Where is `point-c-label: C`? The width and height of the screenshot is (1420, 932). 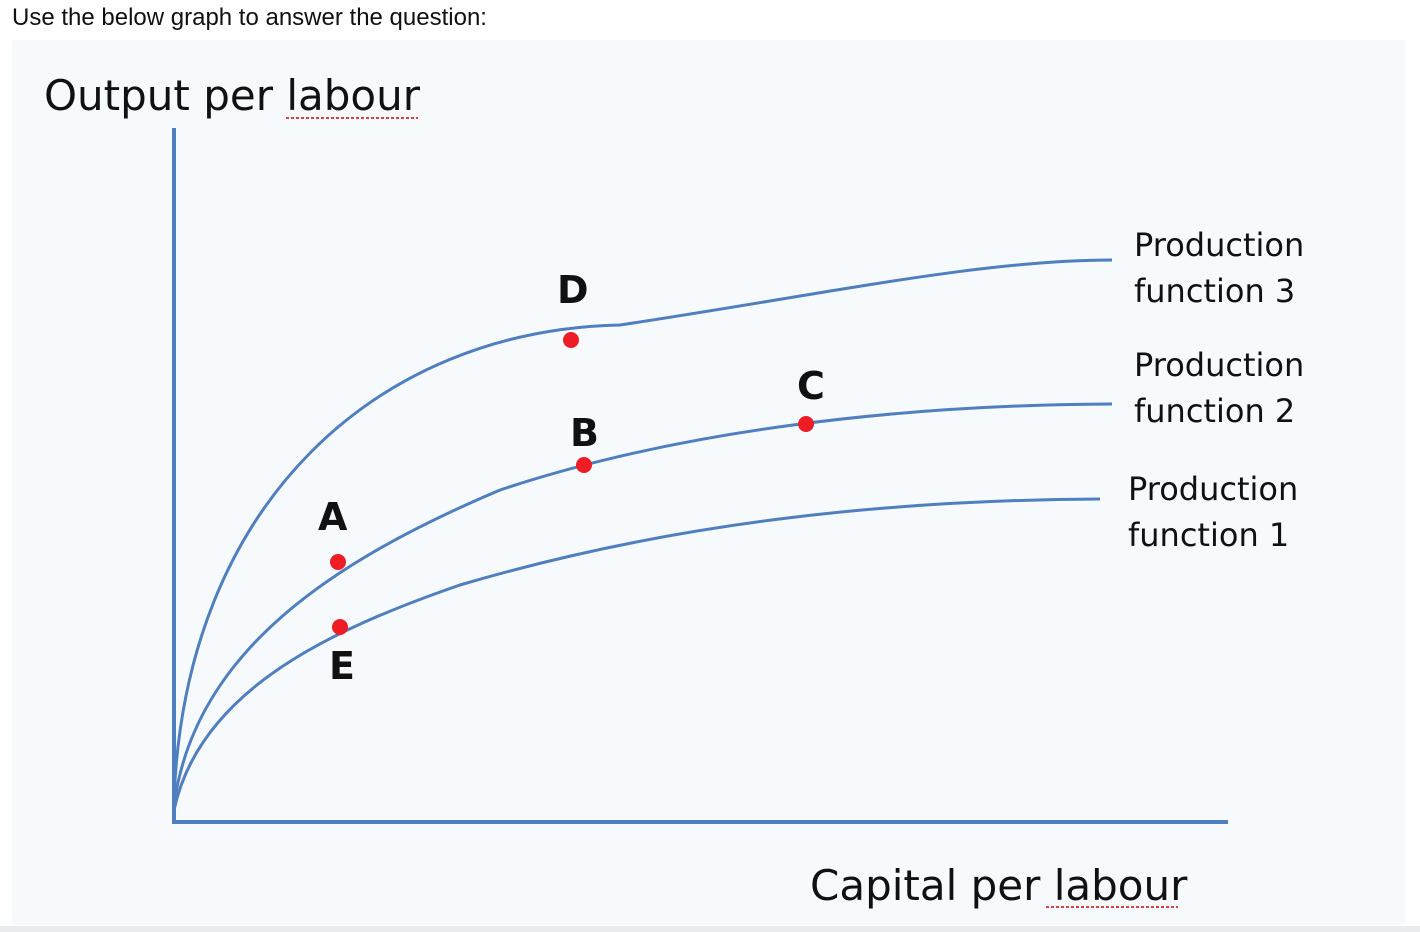 point-c-label: C is located at coordinates (811, 386).